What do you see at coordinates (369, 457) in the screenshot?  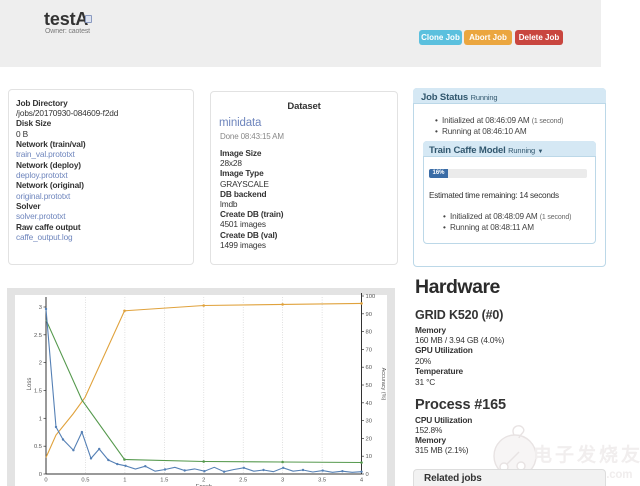 I see `svg-text: 10` at bounding box center [369, 457].